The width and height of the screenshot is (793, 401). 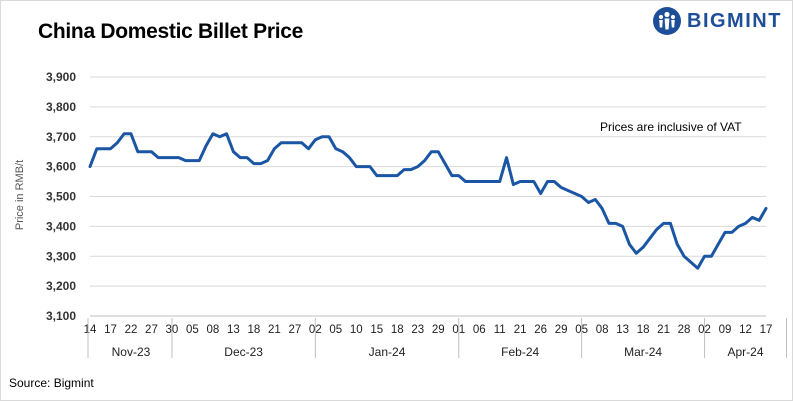 What do you see at coordinates (540, 330) in the screenshot?
I see `x-tick-label: 26` at bounding box center [540, 330].